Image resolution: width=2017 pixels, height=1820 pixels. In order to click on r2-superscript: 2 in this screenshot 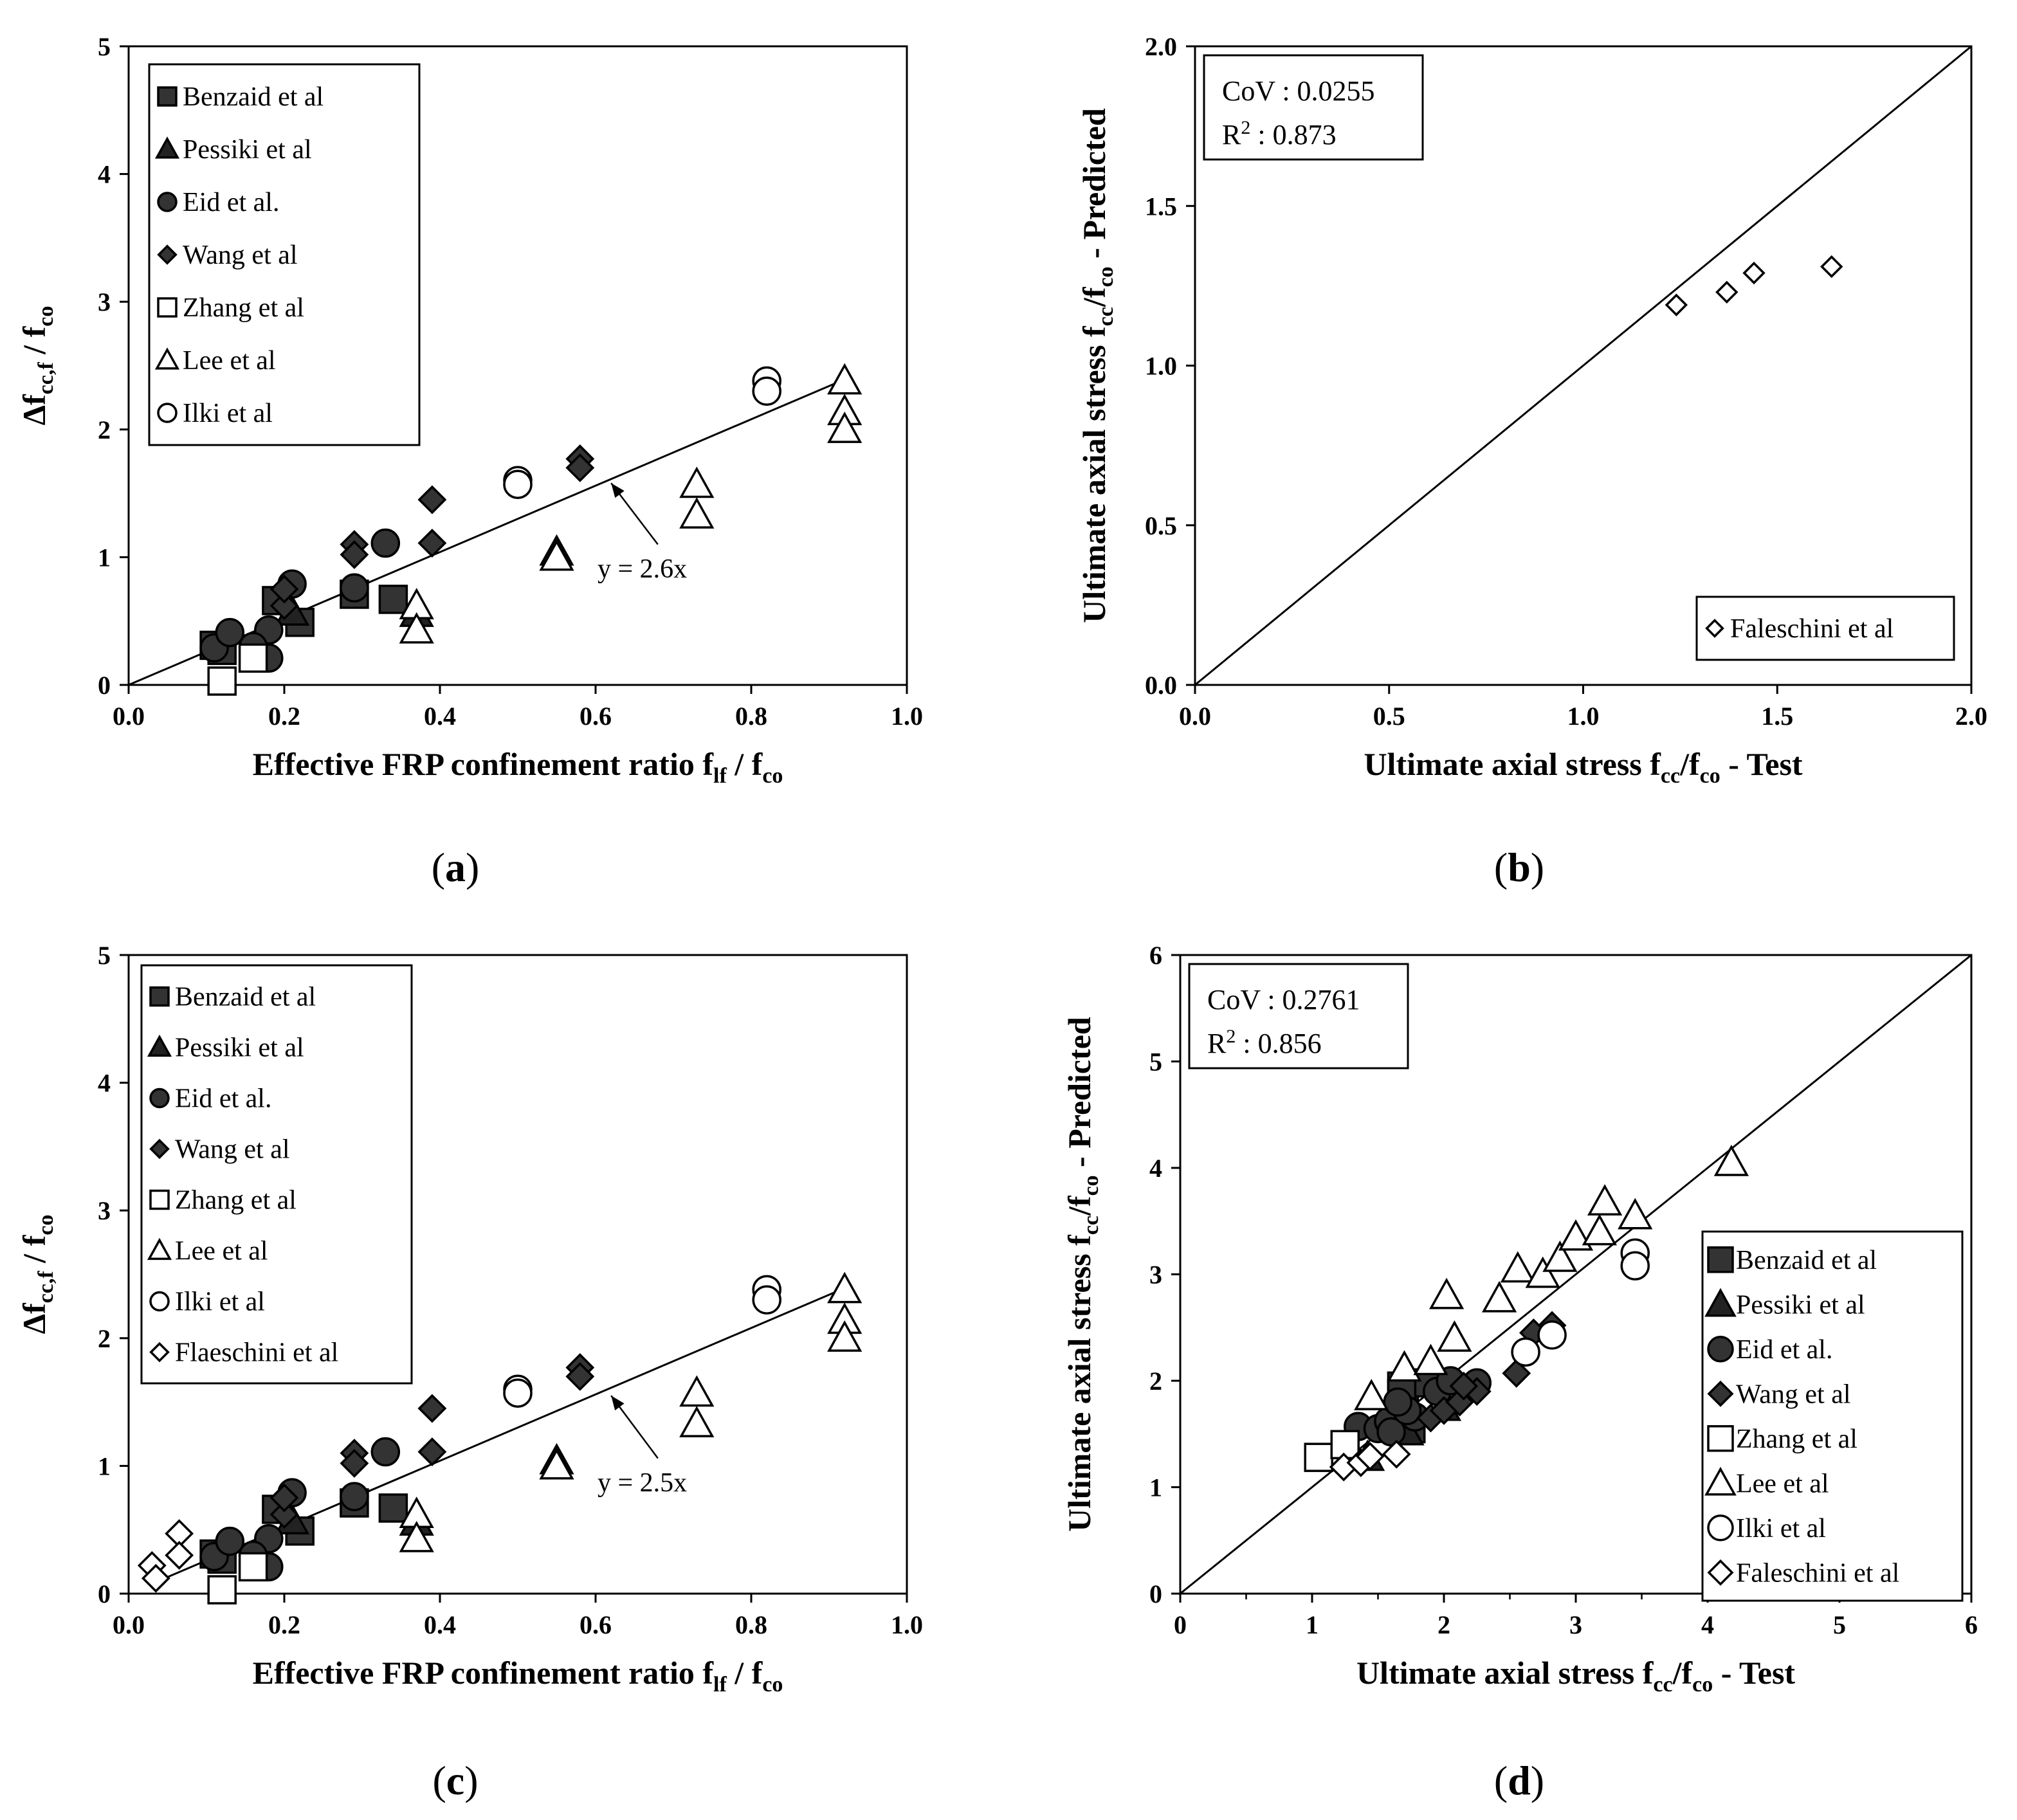, I will do `click(1245, 127)`.